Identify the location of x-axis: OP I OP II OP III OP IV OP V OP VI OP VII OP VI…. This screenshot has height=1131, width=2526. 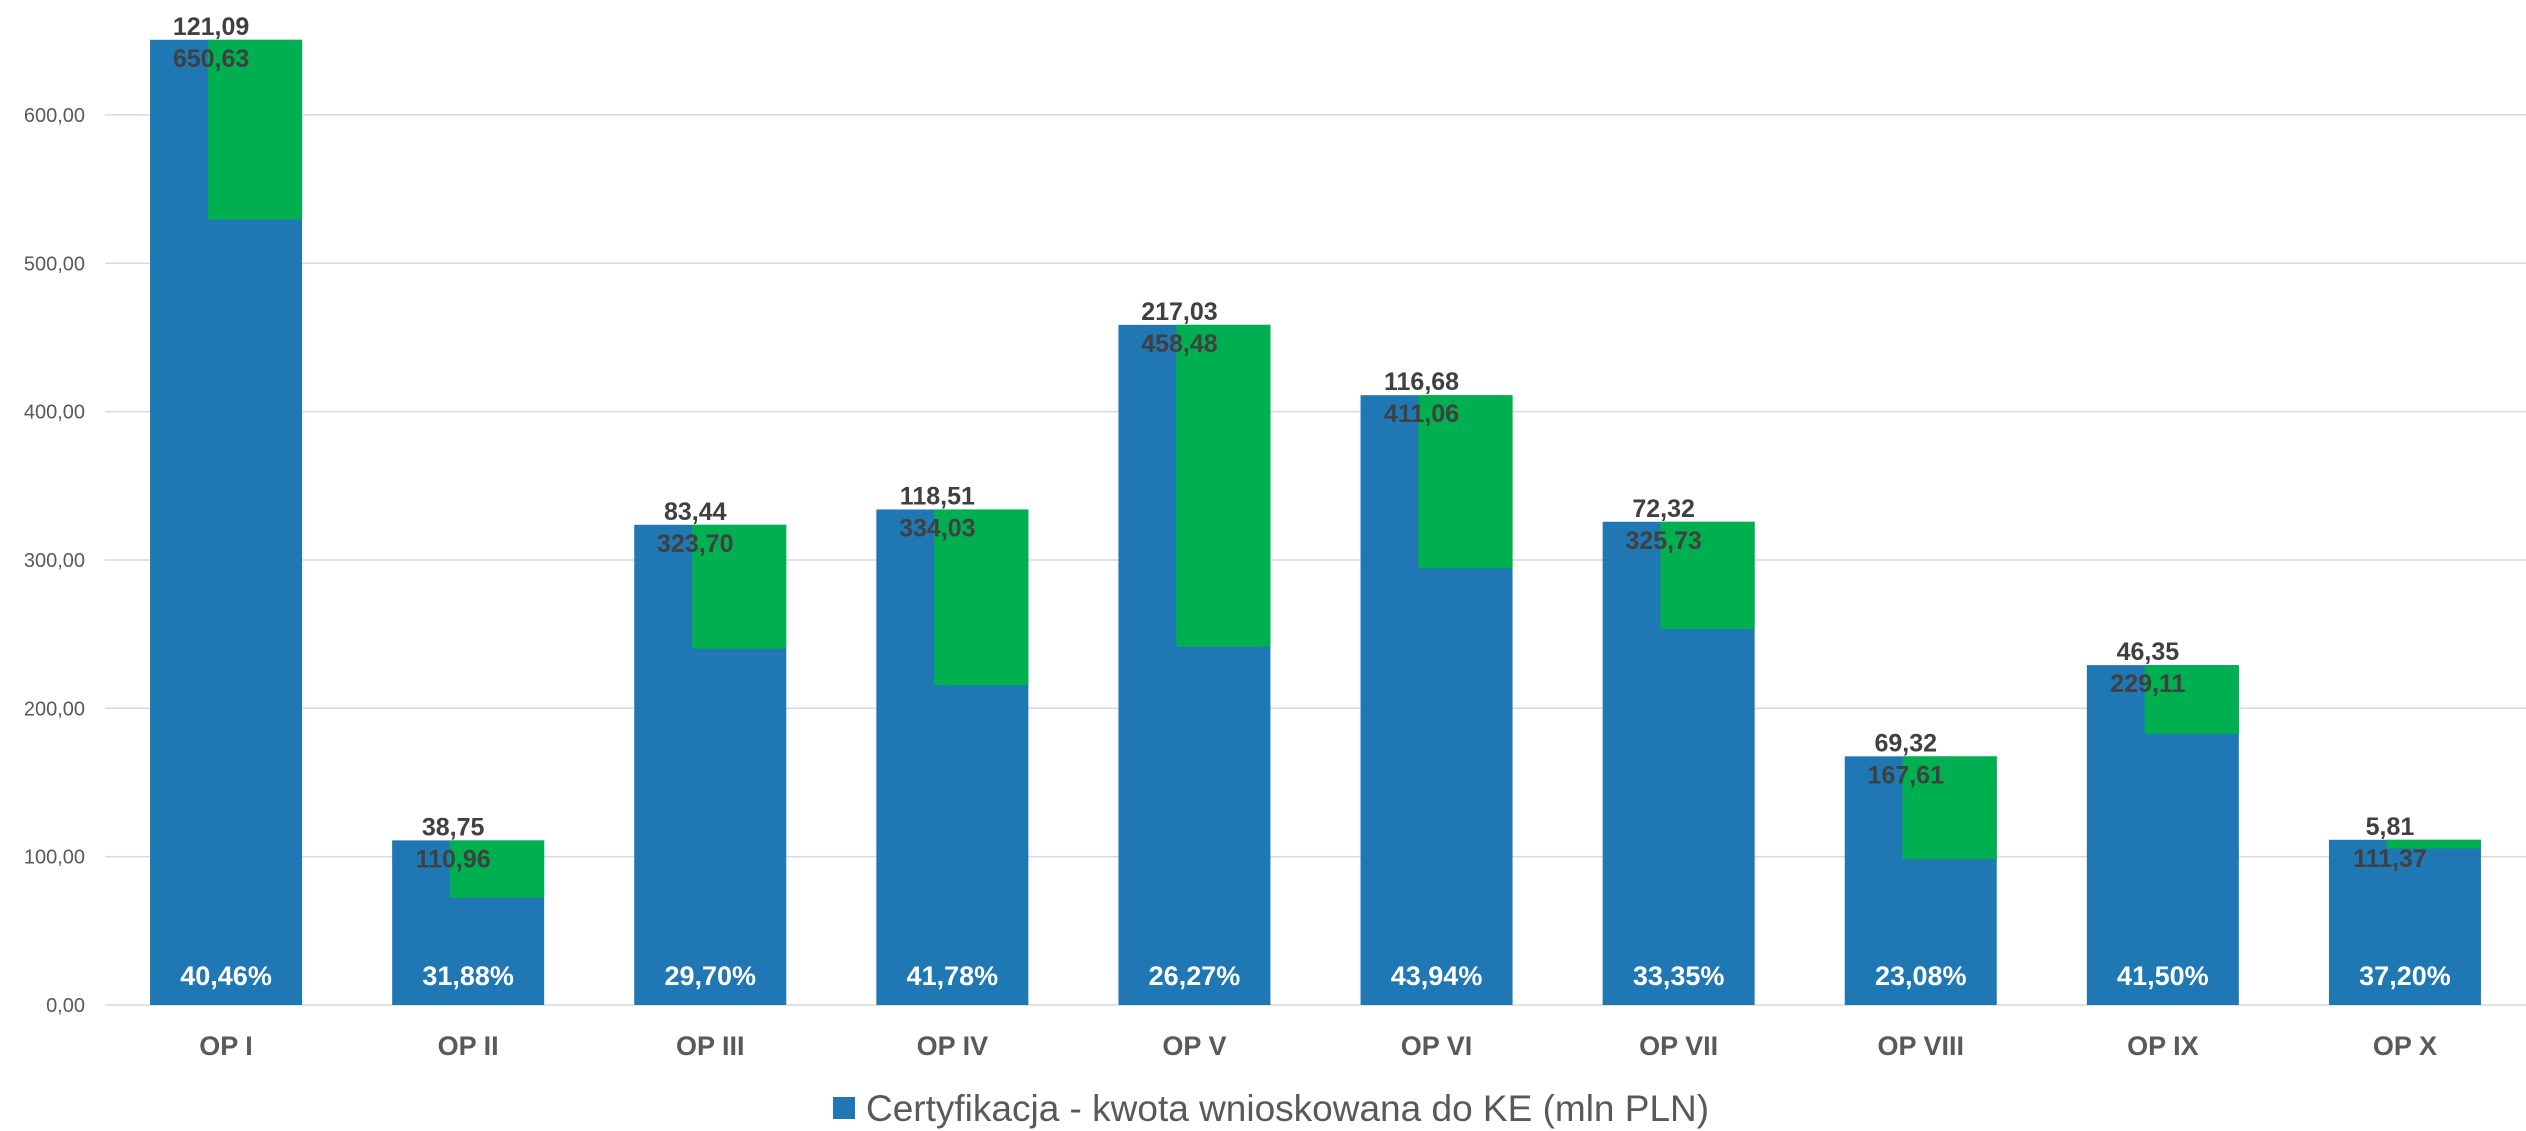
(1318, 1046).